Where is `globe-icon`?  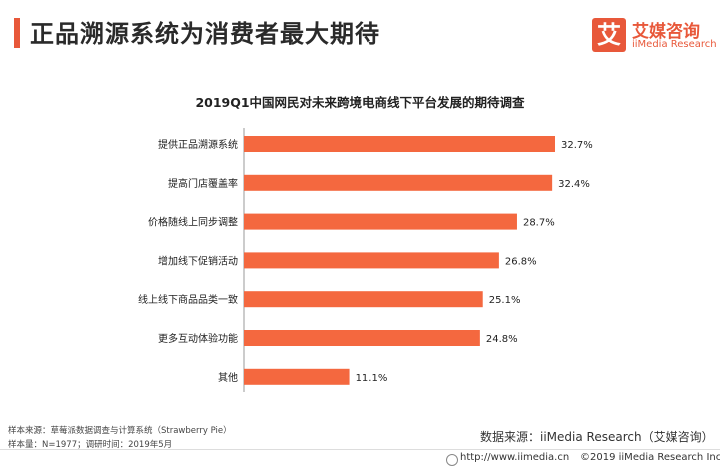 globe-icon is located at coordinates (452, 460).